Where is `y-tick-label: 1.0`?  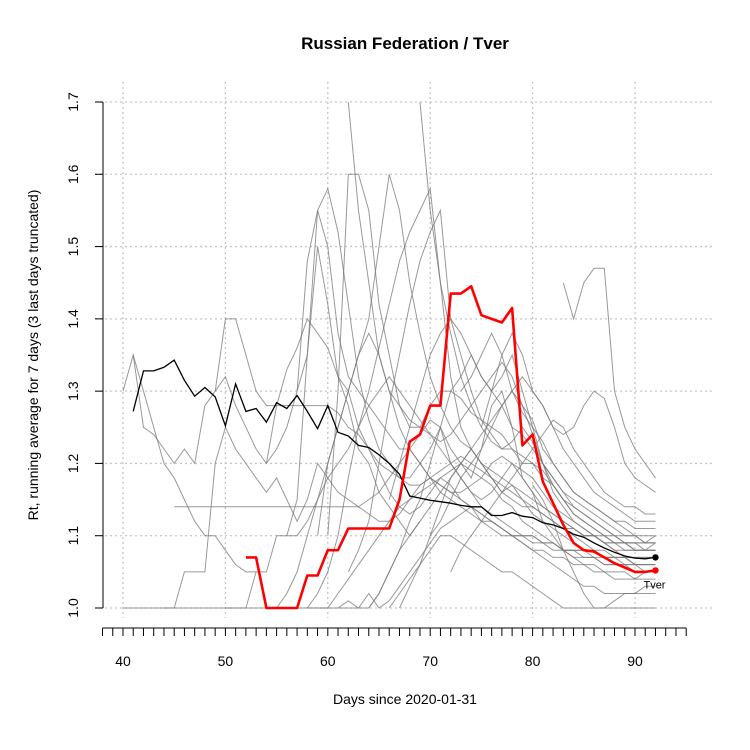 y-tick-label: 1.0 is located at coordinates (73, 608).